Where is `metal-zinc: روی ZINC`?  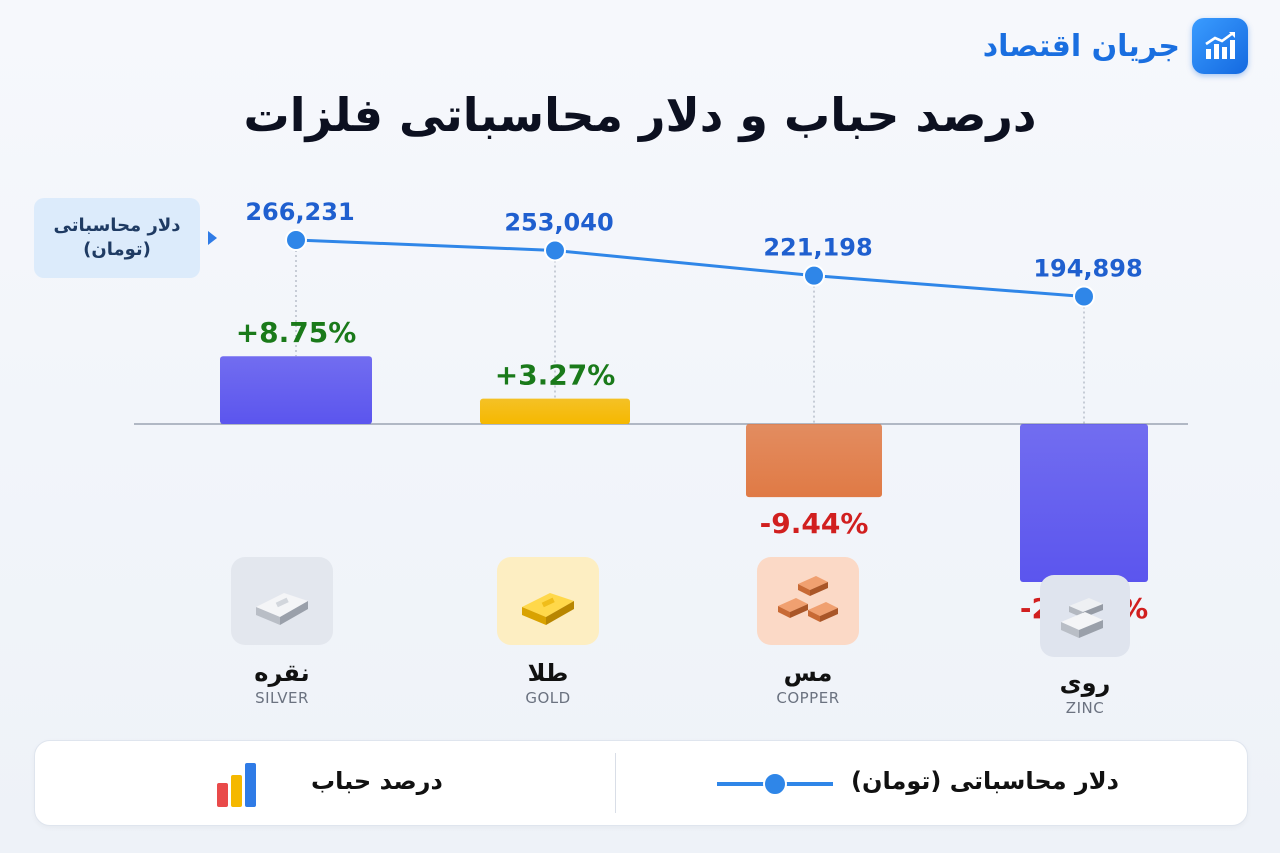
metal-zinc: روی ZINC is located at coordinates (1085, 646).